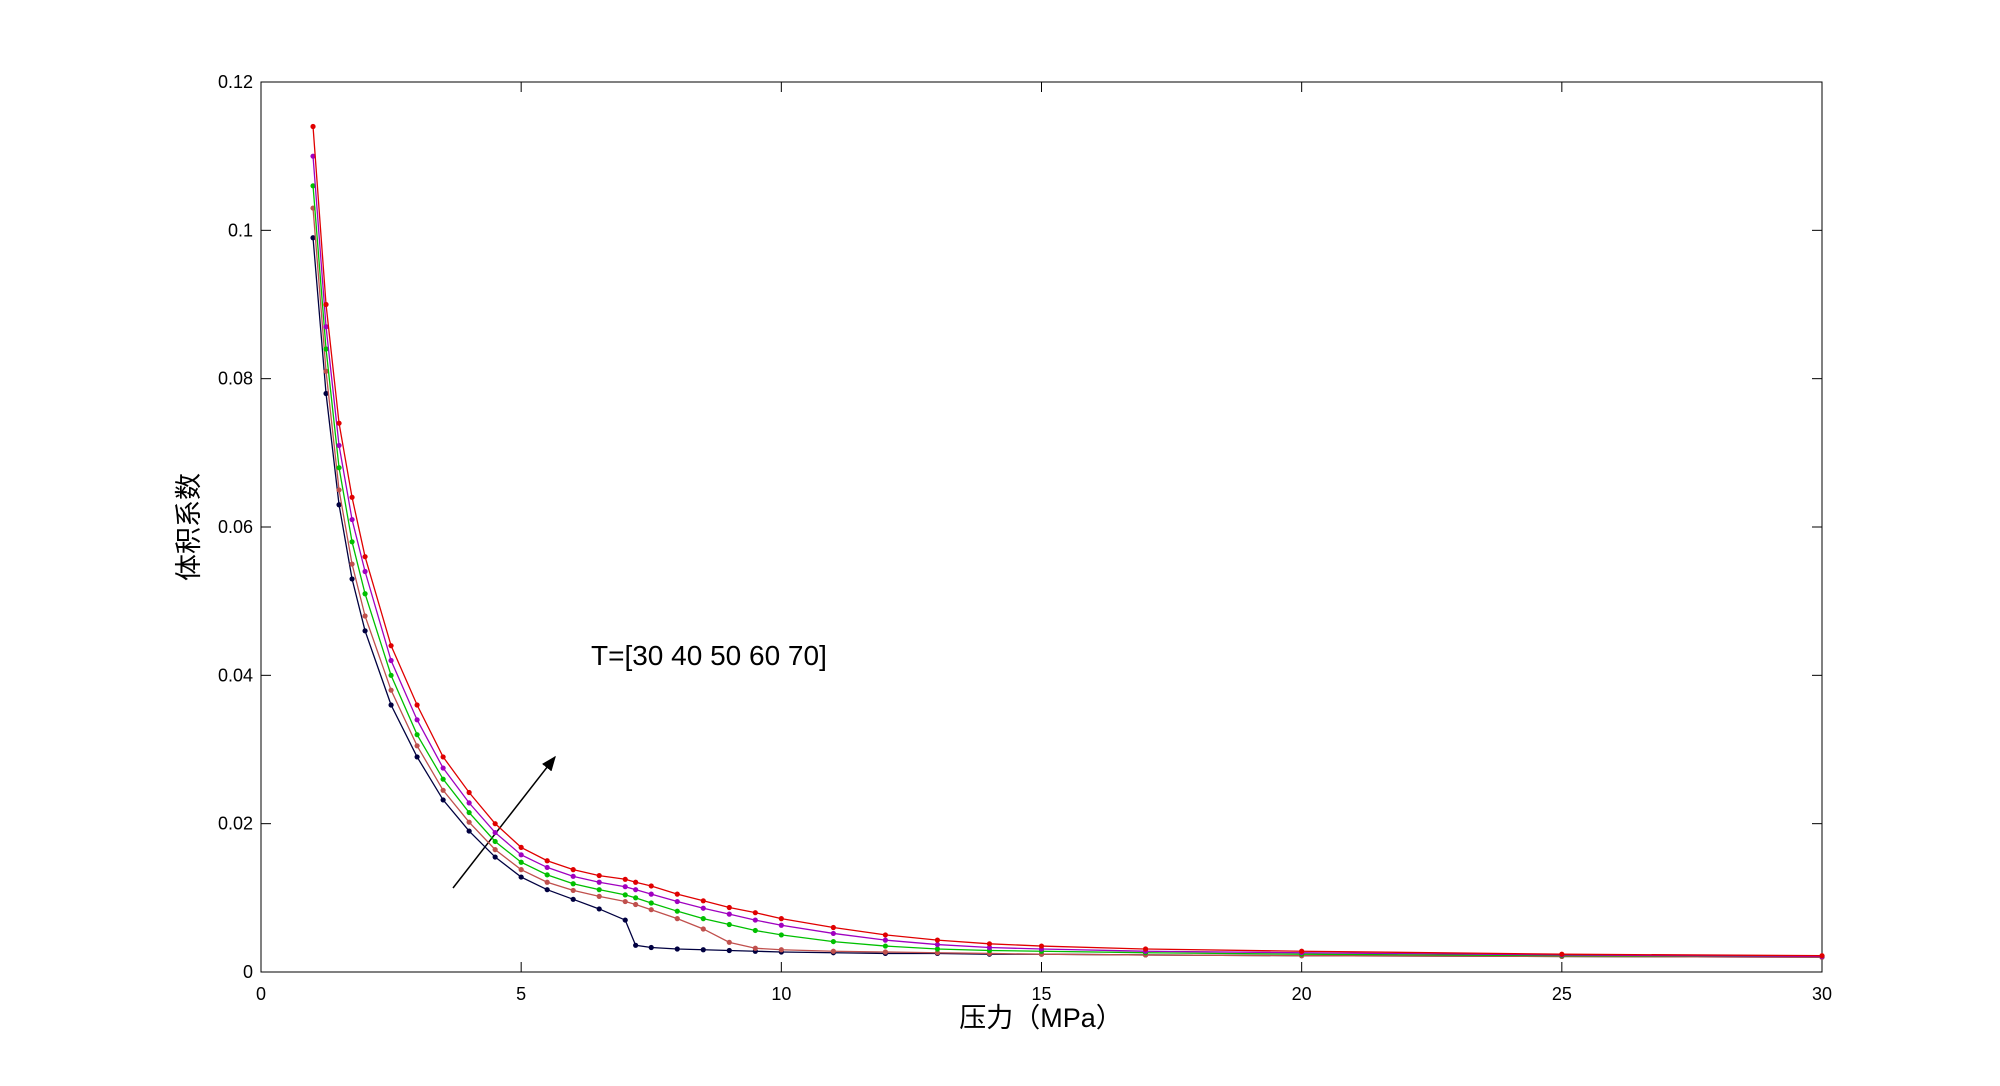 This screenshot has height=1086, width=2000. What do you see at coordinates (240, 230) in the screenshot?
I see `y-tick-label: 0.1` at bounding box center [240, 230].